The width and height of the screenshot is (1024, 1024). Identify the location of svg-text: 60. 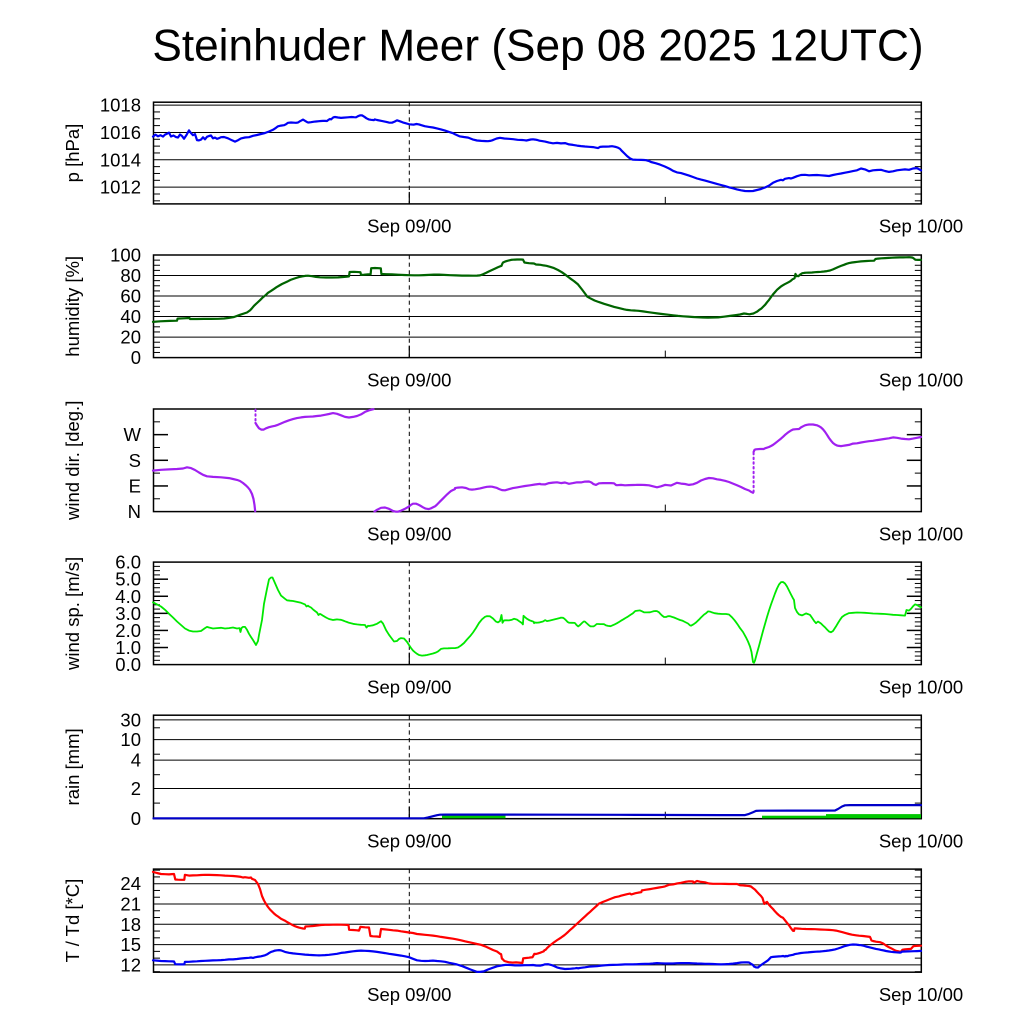
(130, 296).